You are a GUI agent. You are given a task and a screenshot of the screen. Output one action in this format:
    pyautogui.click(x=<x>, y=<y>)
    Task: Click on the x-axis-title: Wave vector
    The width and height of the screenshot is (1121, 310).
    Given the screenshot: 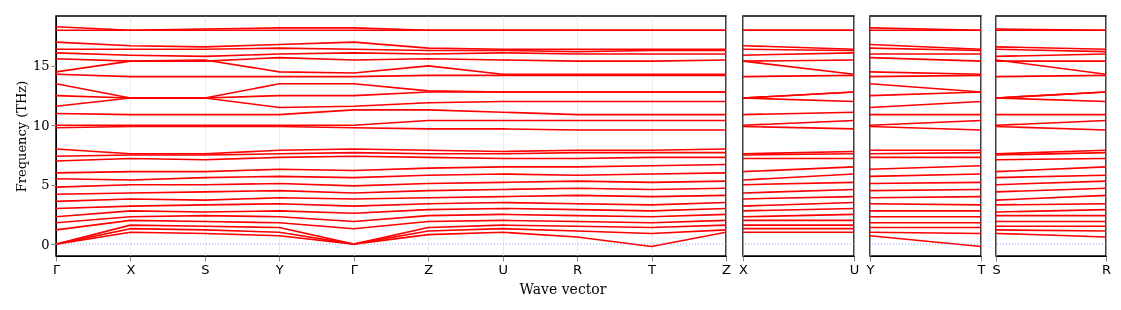 What is the action you would take?
    pyautogui.click(x=563, y=288)
    